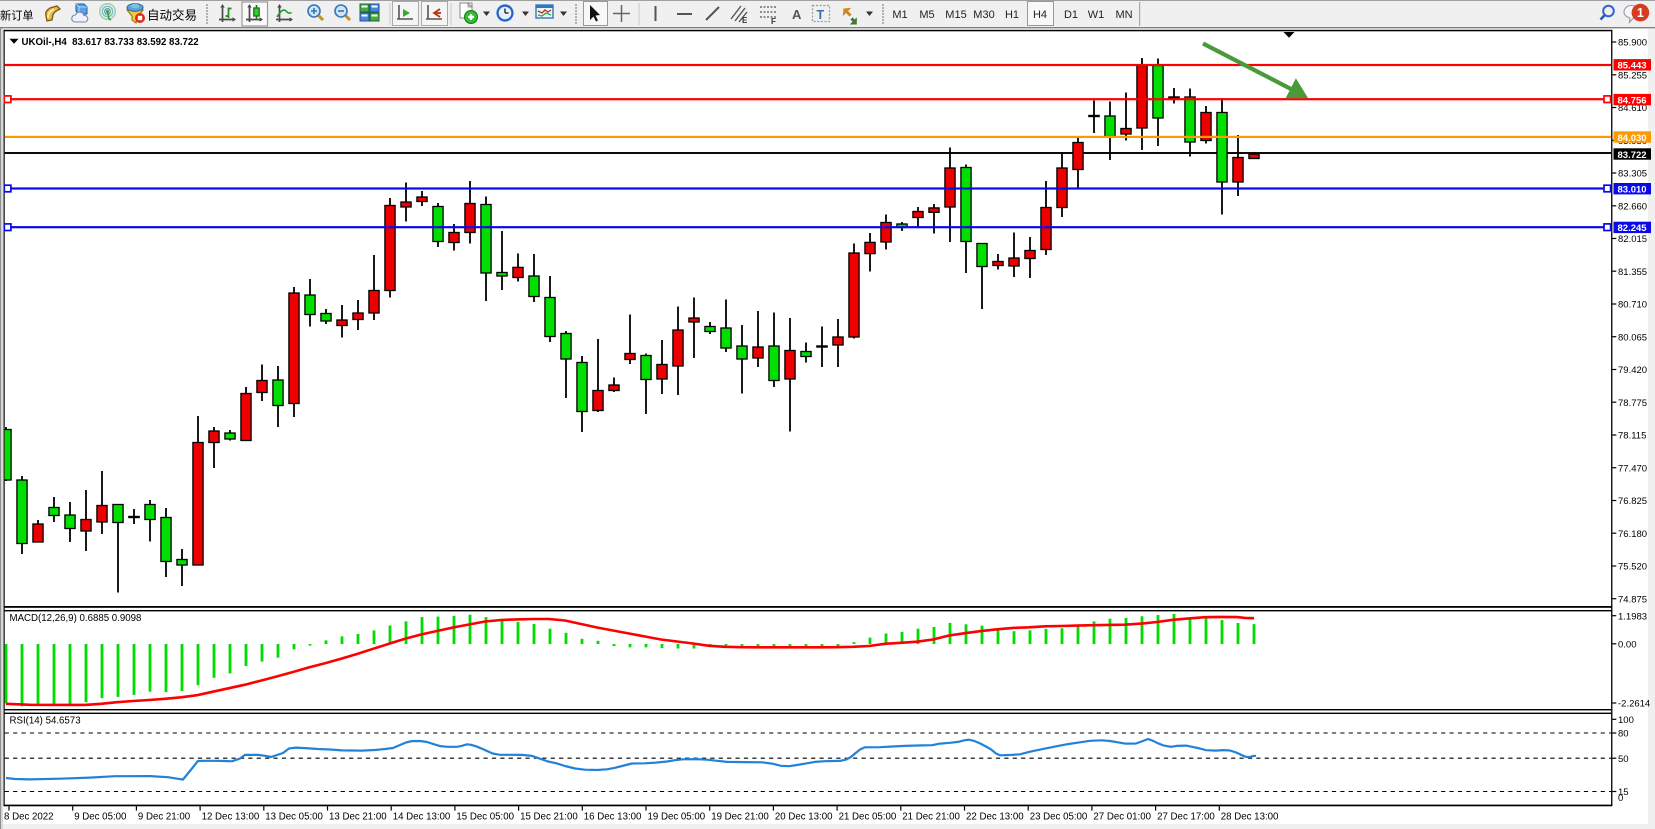 Image resolution: width=1655 pixels, height=829 pixels. I want to click on svg-text: 50, so click(1623, 759).